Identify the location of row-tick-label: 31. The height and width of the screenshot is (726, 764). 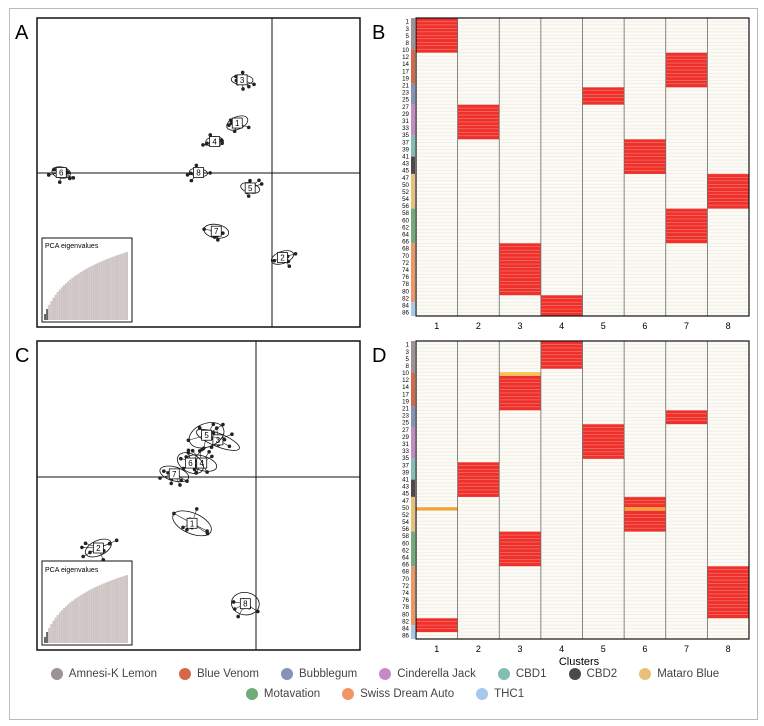
(405, 121).